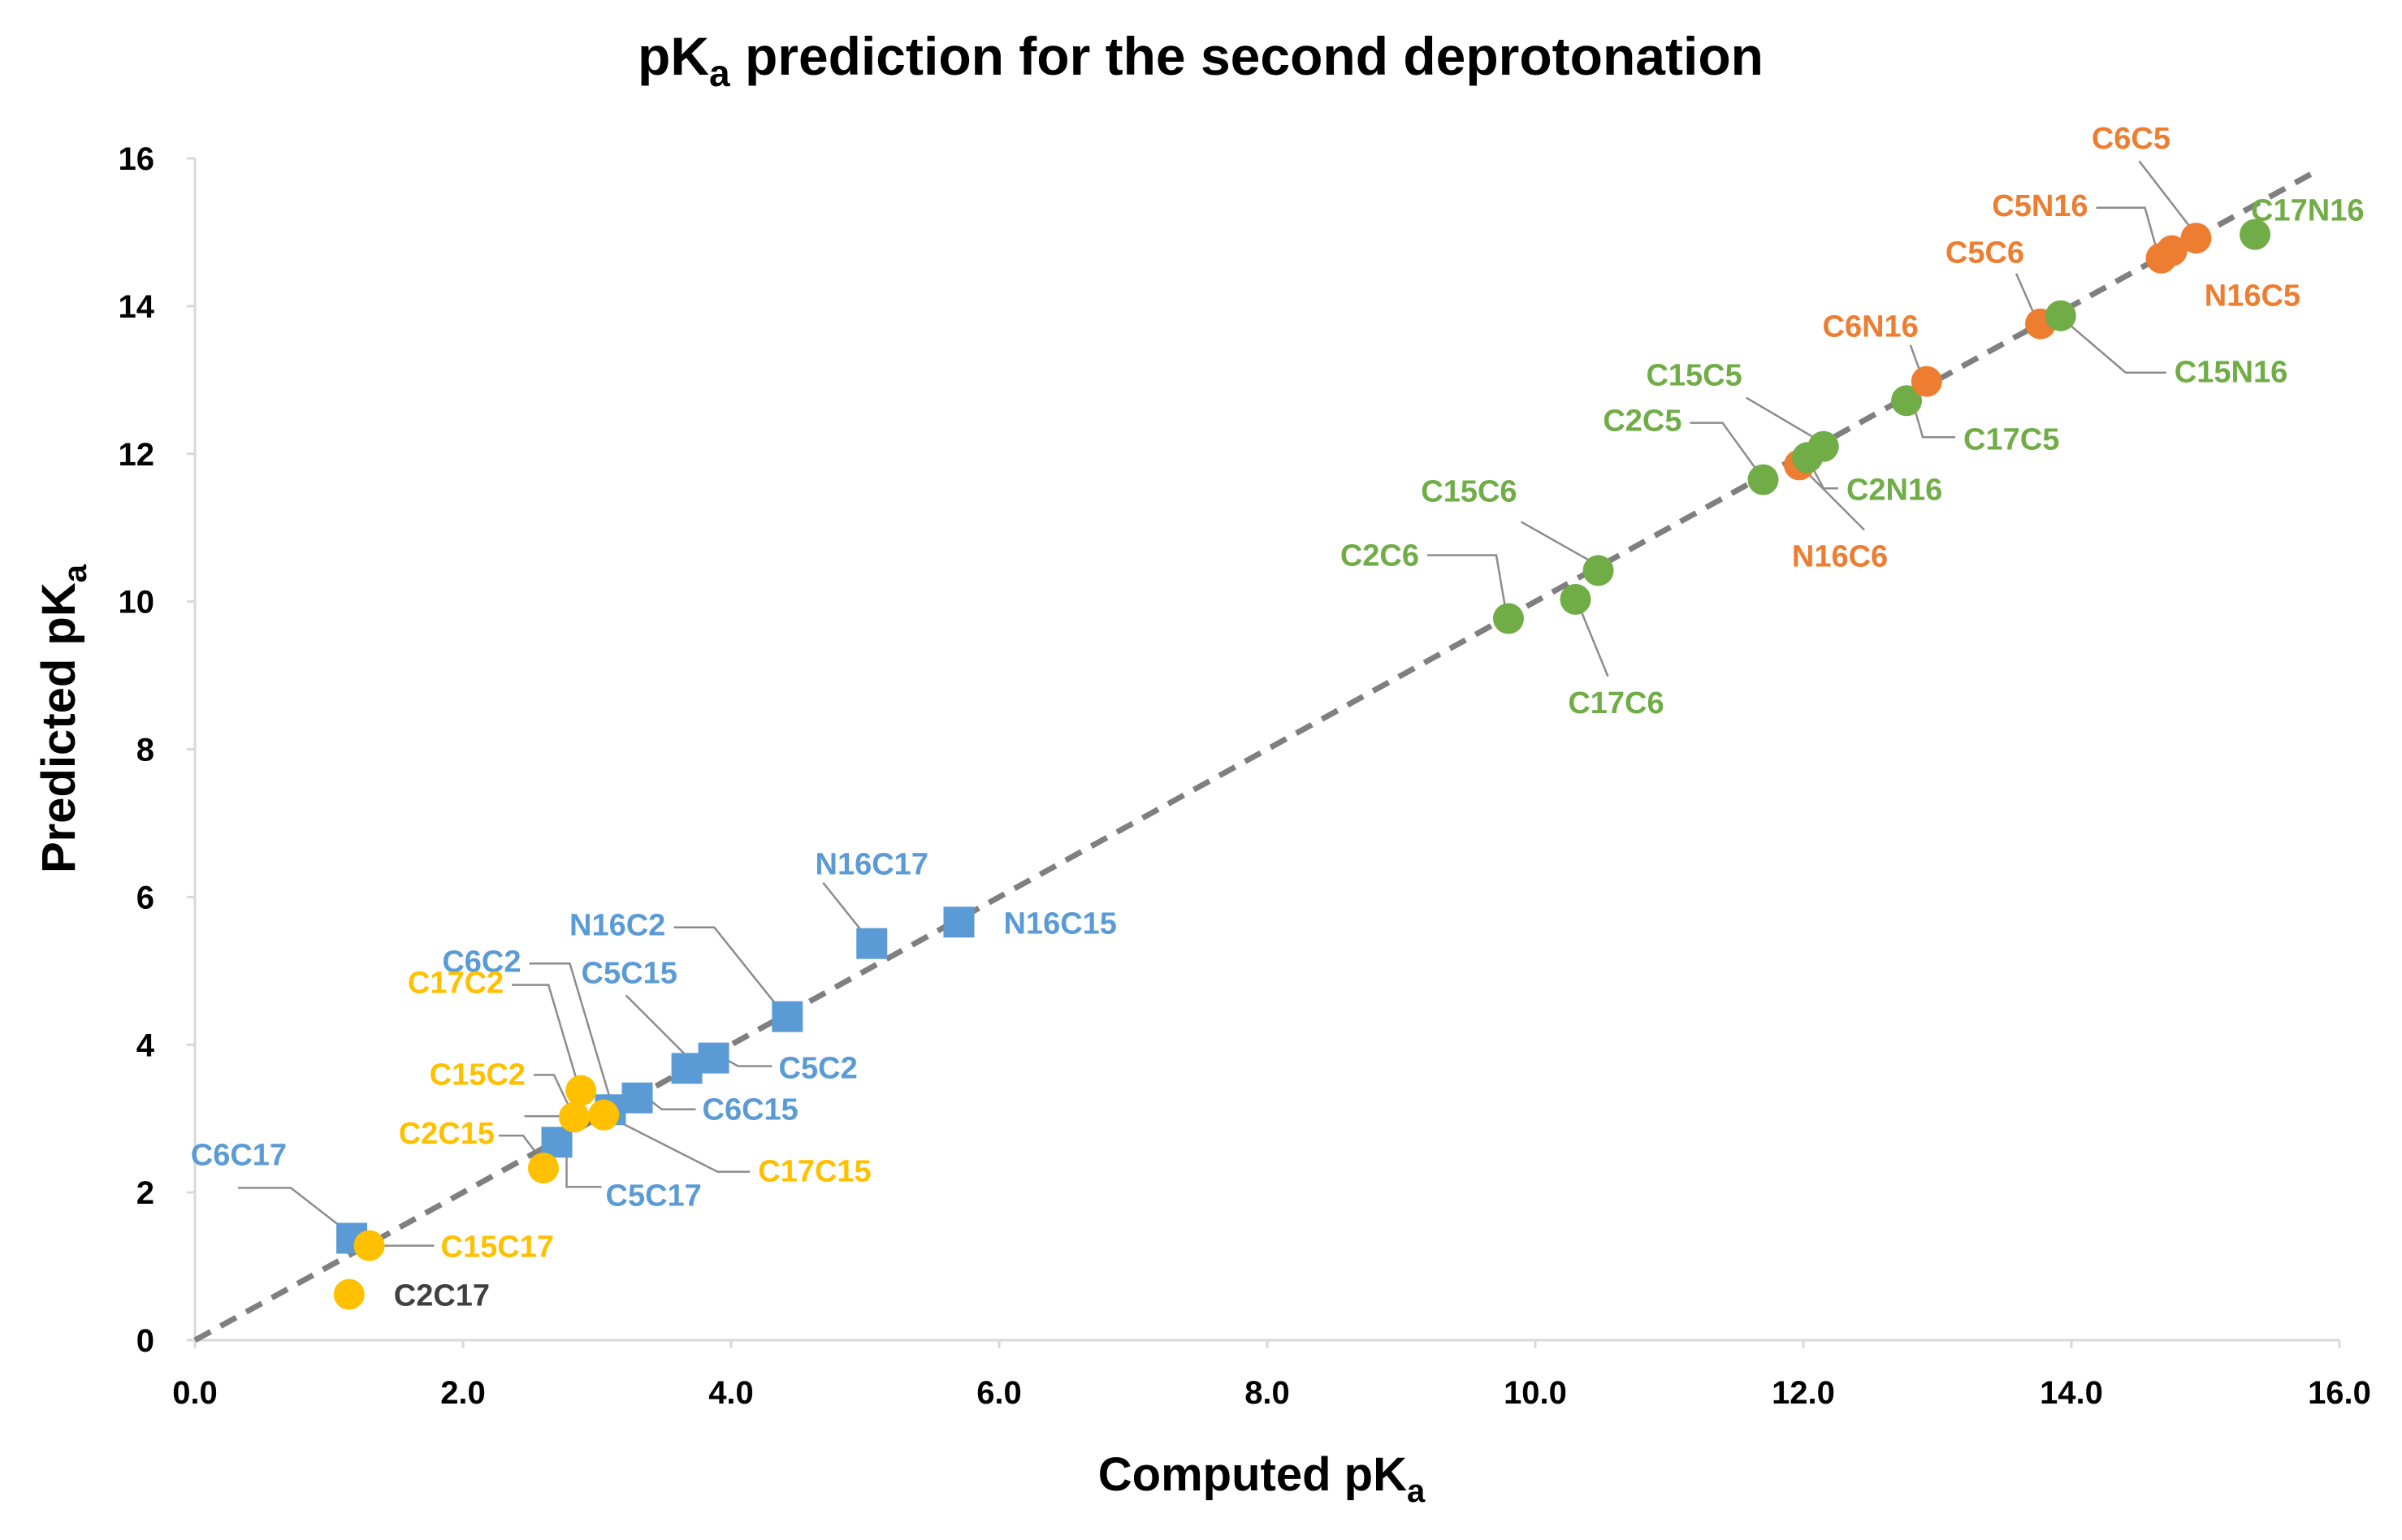 The width and height of the screenshot is (2402, 1540). I want to click on data-label-c17c2: C17C2, so click(456, 984).